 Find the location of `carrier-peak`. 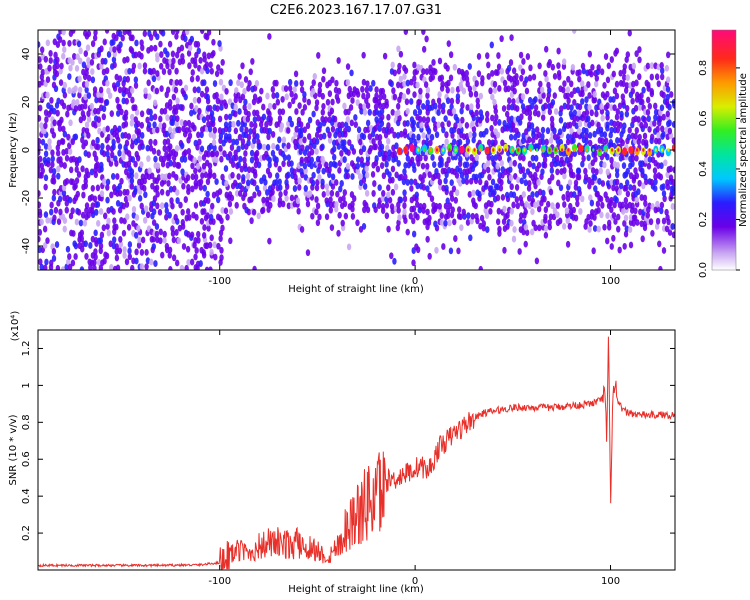

carrier-peak is located at coordinates (537, 147).